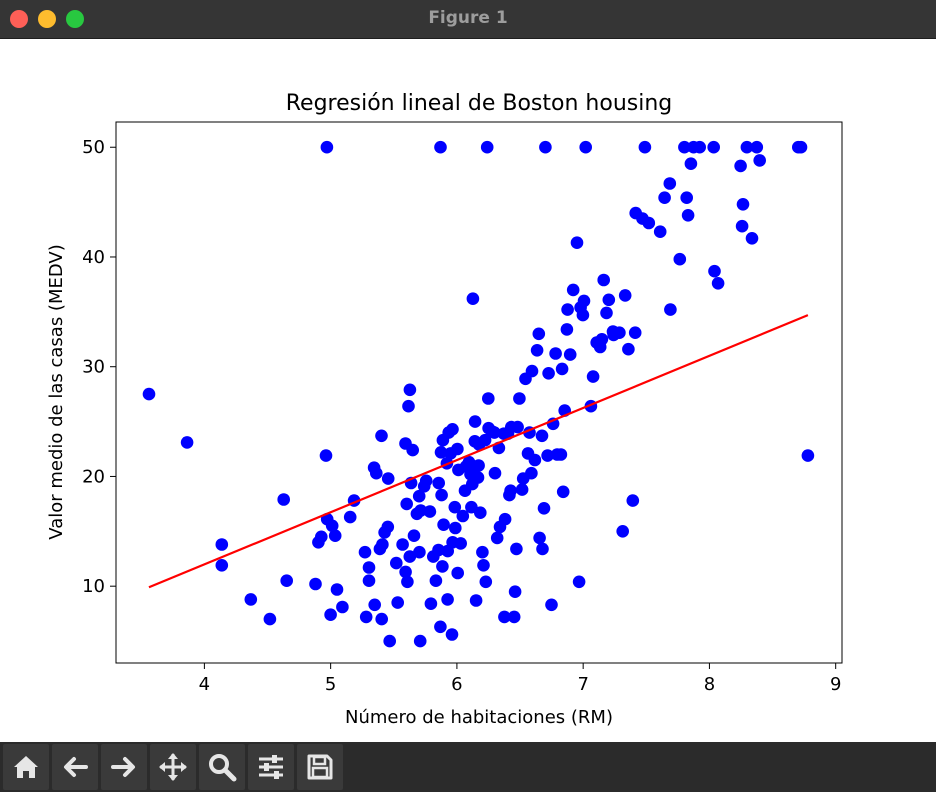  I want to click on configure-subplots-button, so click(271, 767).